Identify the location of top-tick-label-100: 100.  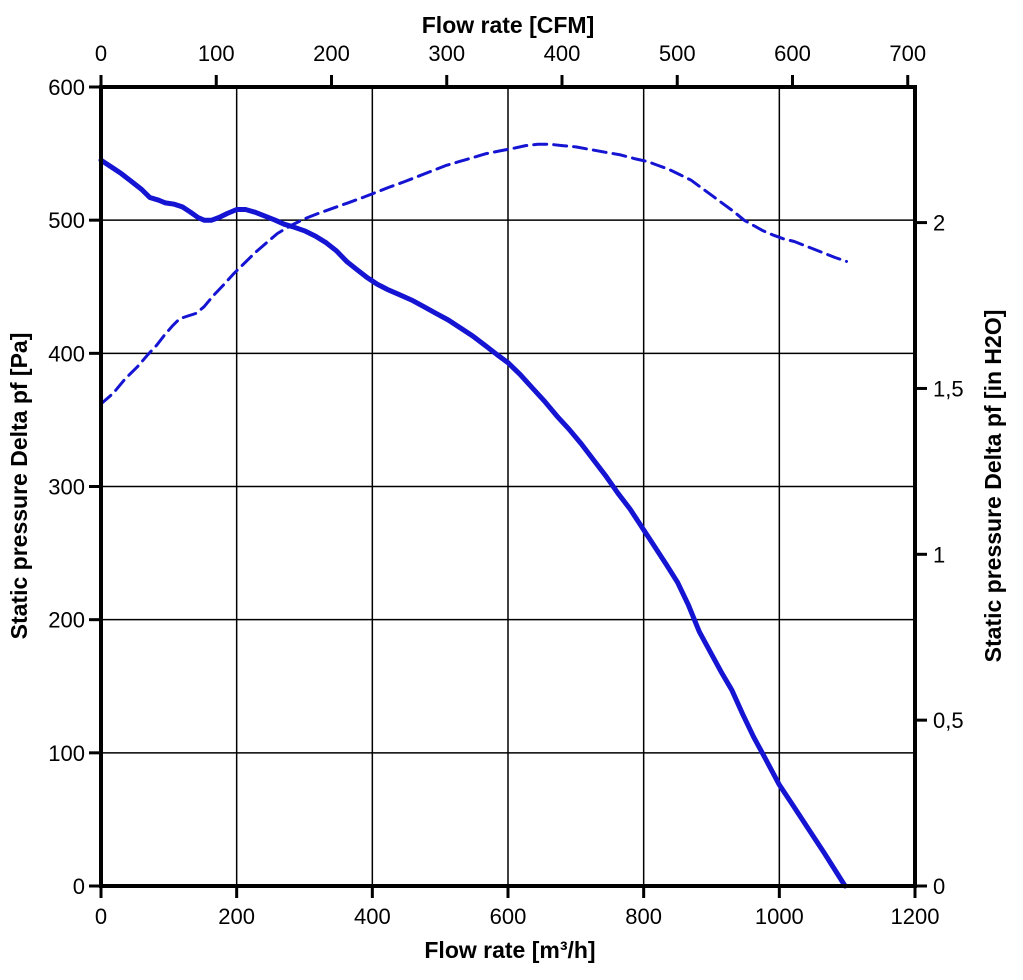
(216, 53).